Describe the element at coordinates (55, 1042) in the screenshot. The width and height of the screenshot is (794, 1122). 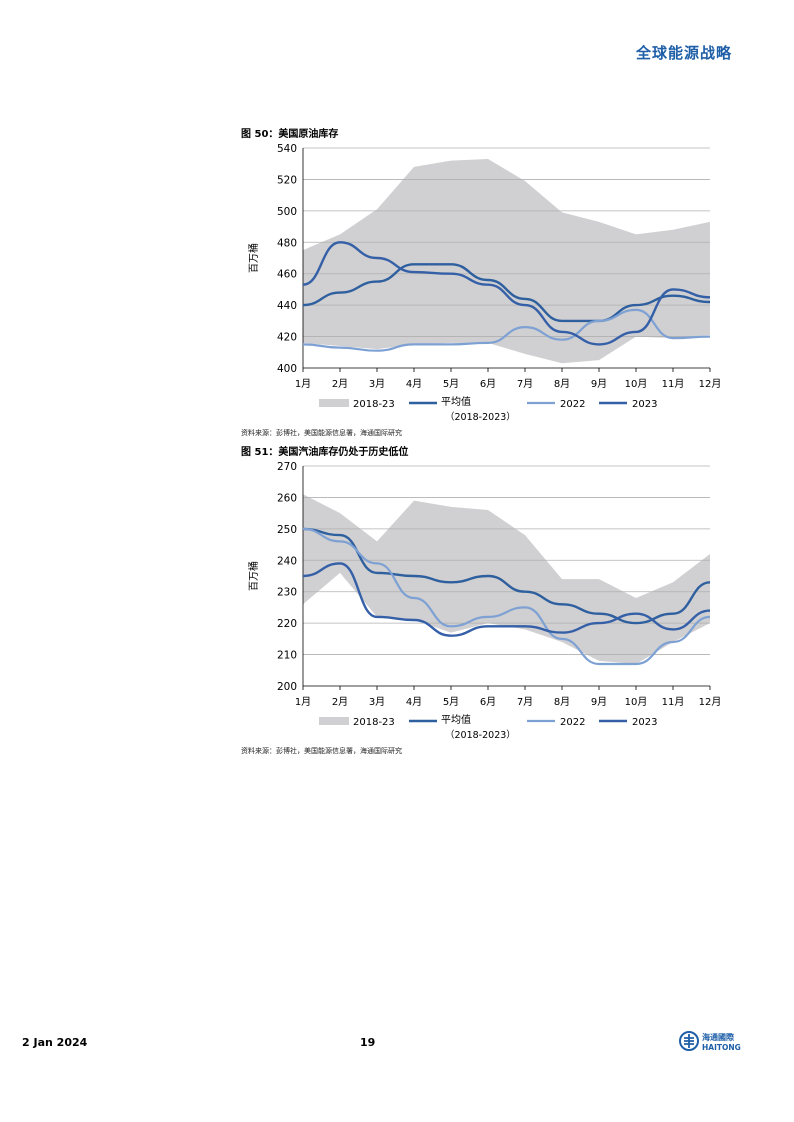
I see `footer-date: 2 Jan 2024` at that location.